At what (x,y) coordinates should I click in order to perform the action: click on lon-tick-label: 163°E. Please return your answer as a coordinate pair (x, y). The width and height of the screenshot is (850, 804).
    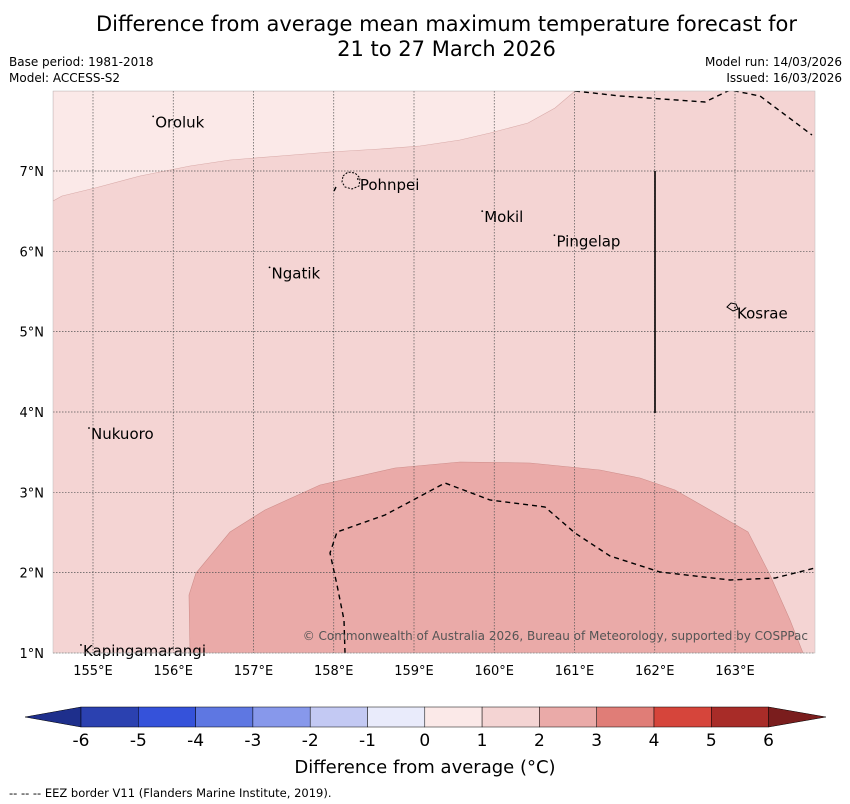
    Looking at the image, I should click on (735, 671).